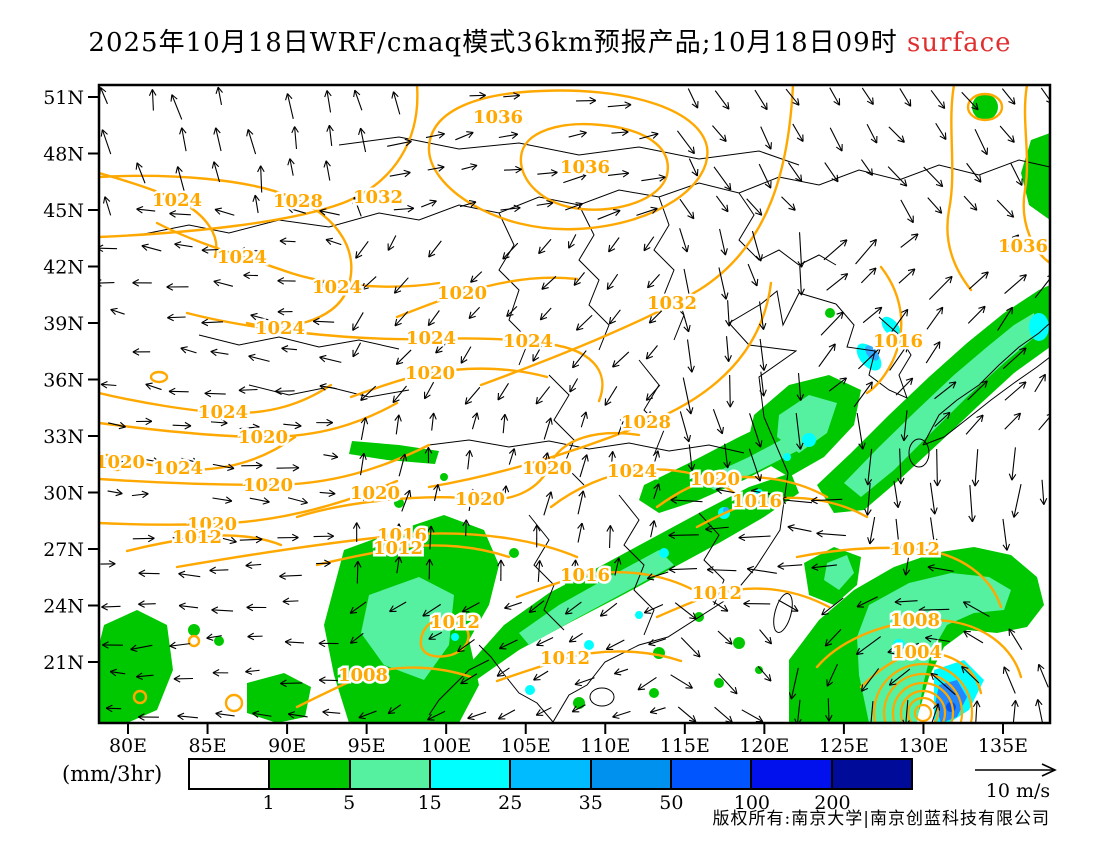 The height and width of the screenshot is (850, 1100). I want to click on legend-threshold-label: 15, so click(429, 803).